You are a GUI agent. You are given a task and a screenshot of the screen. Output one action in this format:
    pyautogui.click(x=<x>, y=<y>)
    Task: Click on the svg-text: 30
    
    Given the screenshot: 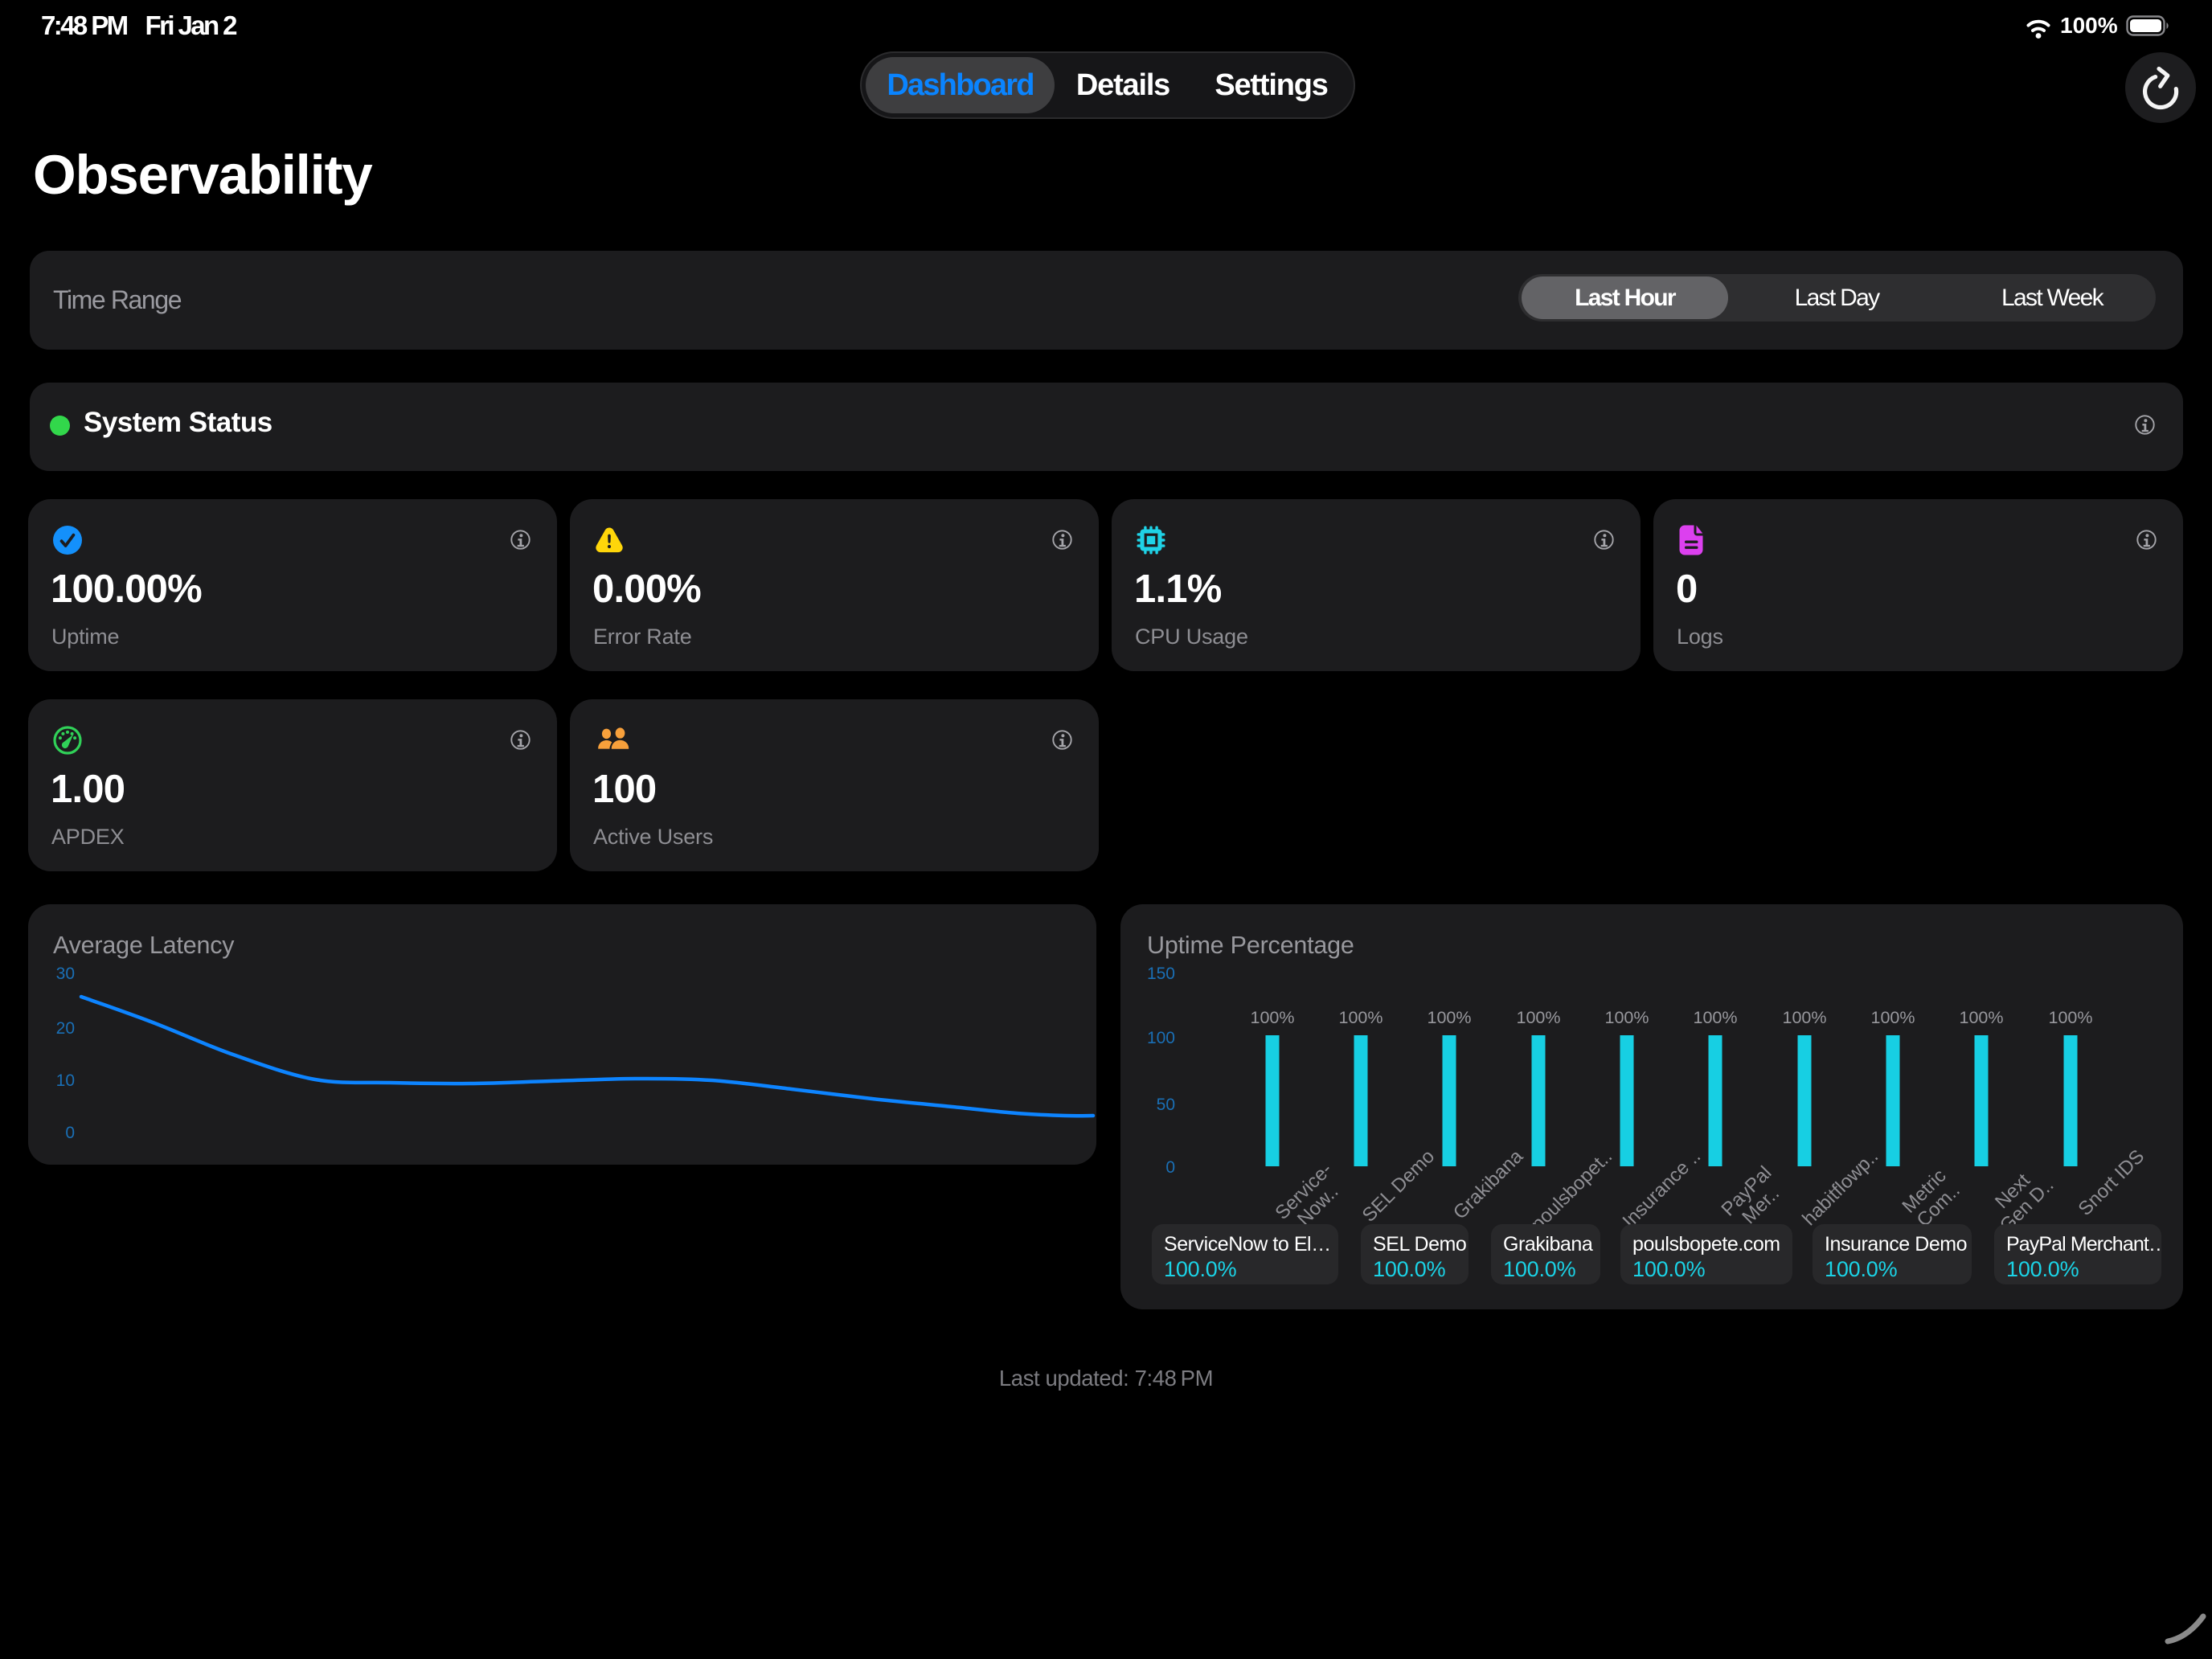 What is the action you would take?
    pyautogui.click(x=65, y=974)
    